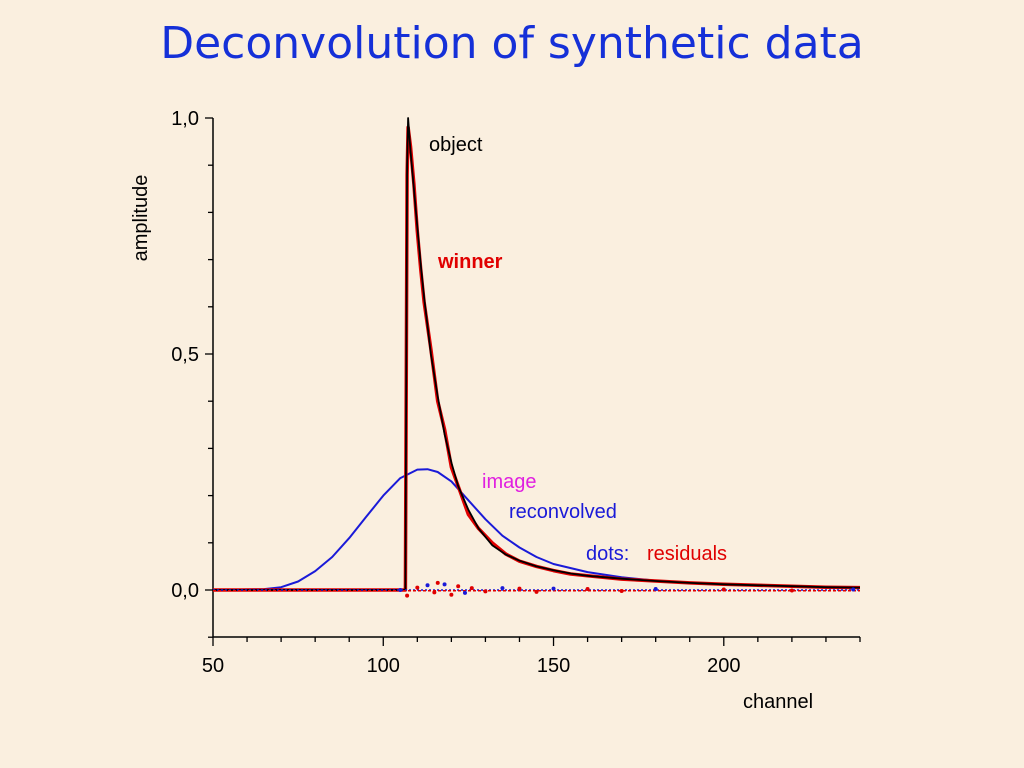 Image resolution: width=1024 pixels, height=768 pixels. Describe the element at coordinates (553, 666) in the screenshot. I see `x-tick-label: 150` at that location.